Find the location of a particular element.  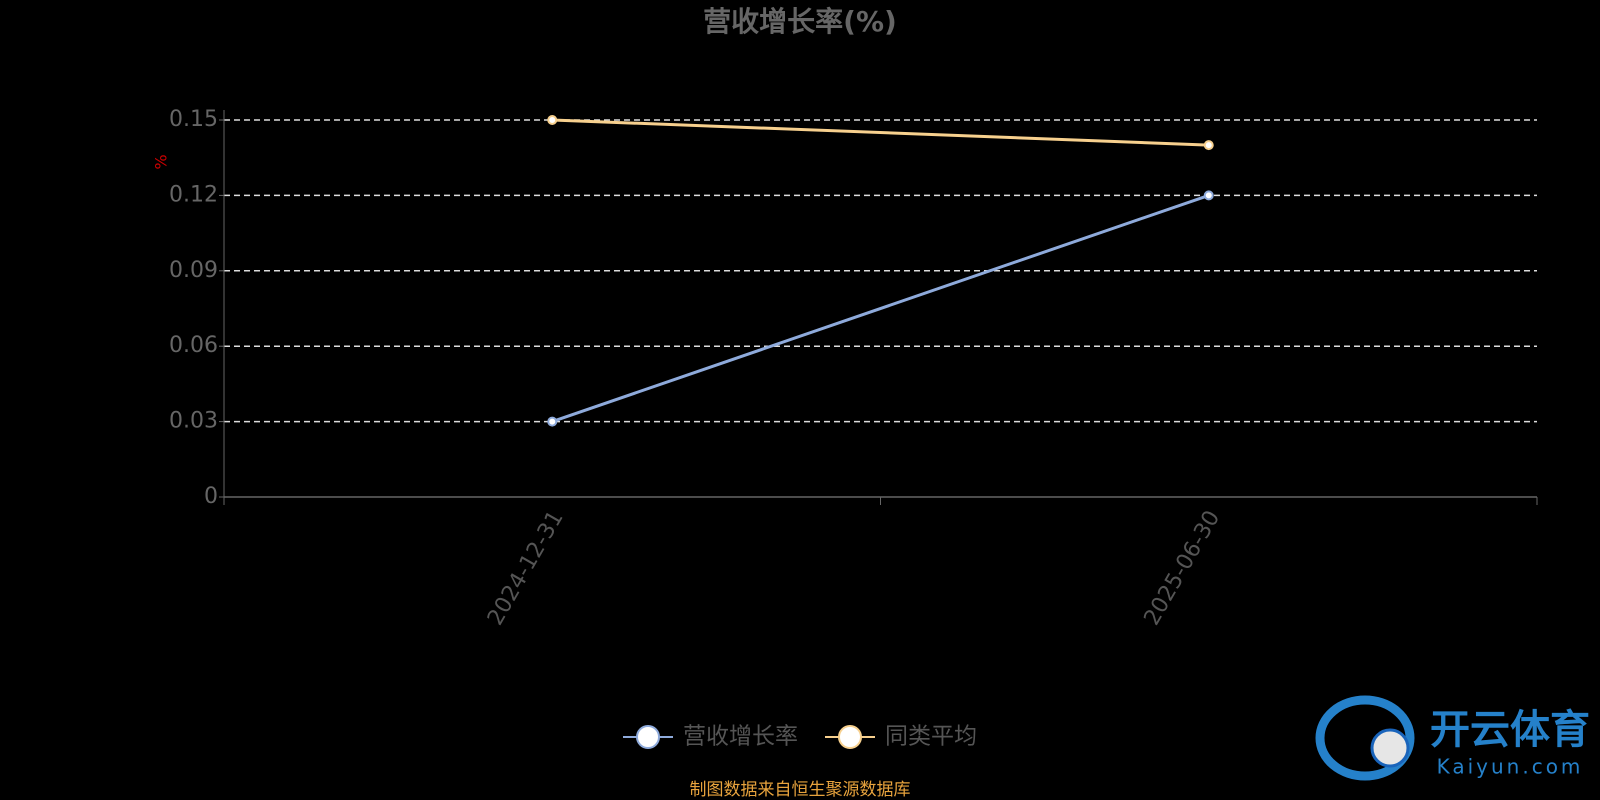

watermark-name: 开云体育 is located at coordinates (1510, 730).